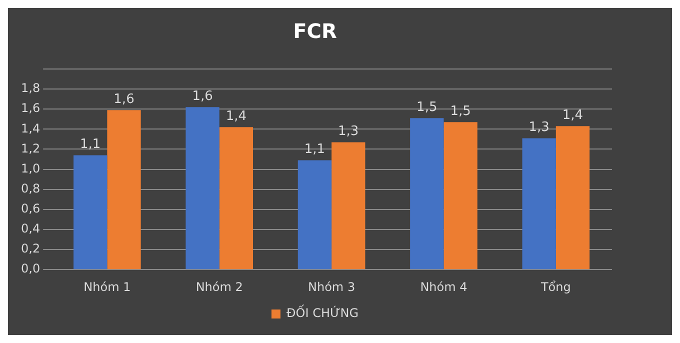  I want to click on y-tick-label: 1,4, so click(30, 128).